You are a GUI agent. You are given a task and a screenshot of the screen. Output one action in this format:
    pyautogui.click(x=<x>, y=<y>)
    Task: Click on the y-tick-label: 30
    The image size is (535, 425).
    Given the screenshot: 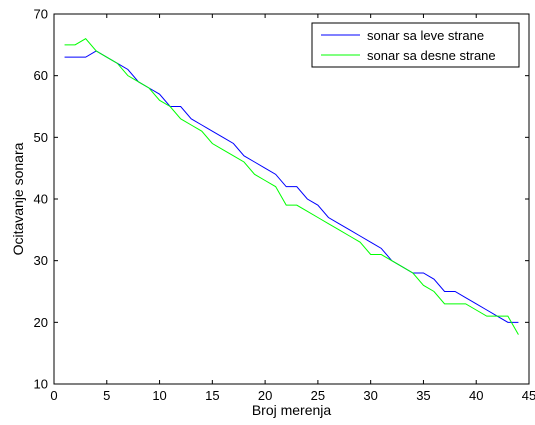 What is the action you would take?
    pyautogui.click(x=41, y=260)
    